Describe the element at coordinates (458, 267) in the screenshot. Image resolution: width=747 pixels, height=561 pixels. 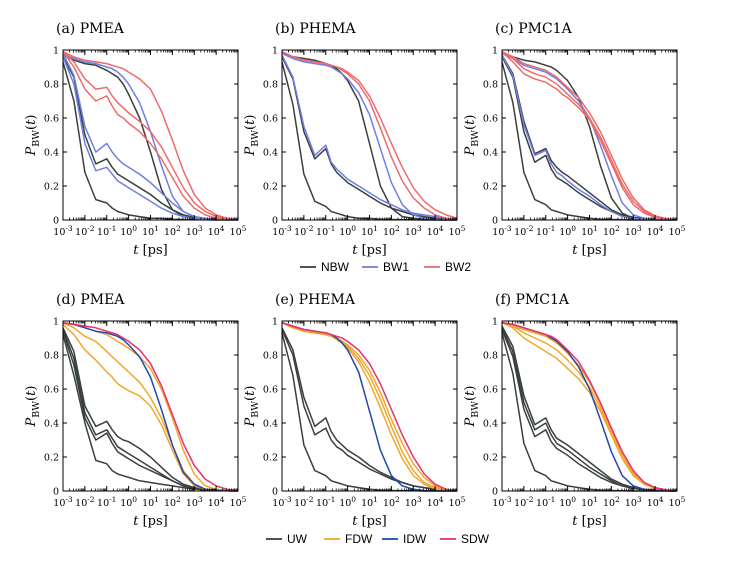
I see `legend-label-bw2: BW2` at that location.